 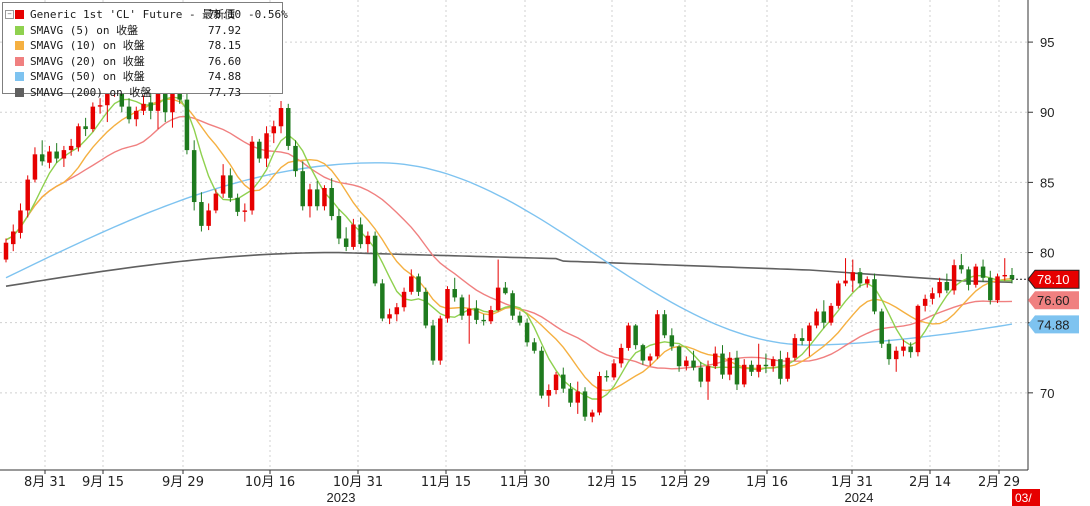 I want to click on collapse-icon: −, so click(x=9, y=14).